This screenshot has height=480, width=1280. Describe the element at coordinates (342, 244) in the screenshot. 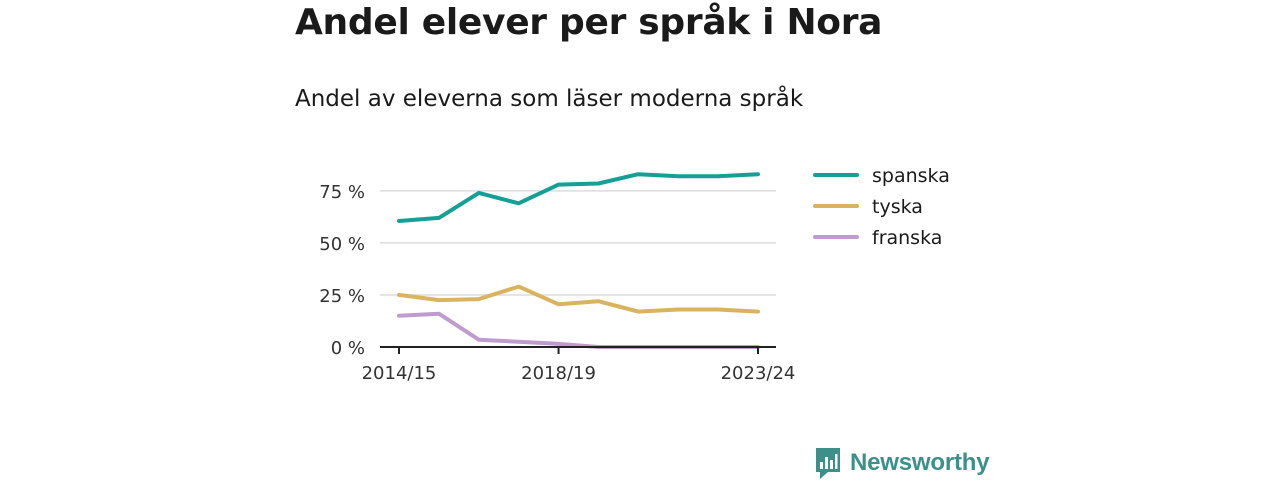

I see `y-tick-label: 50 %` at that location.